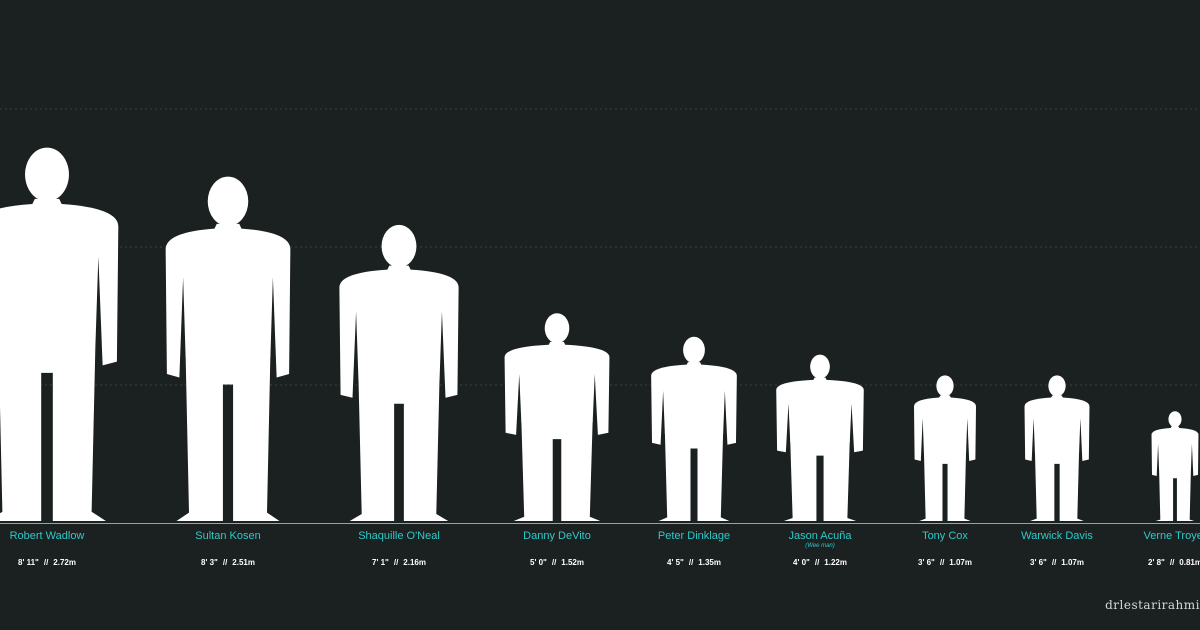 The width and height of the screenshot is (1200, 630). Describe the element at coordinates (675, 562) in the screenshot. I see `height-imperial: 4' 5"` at that location.